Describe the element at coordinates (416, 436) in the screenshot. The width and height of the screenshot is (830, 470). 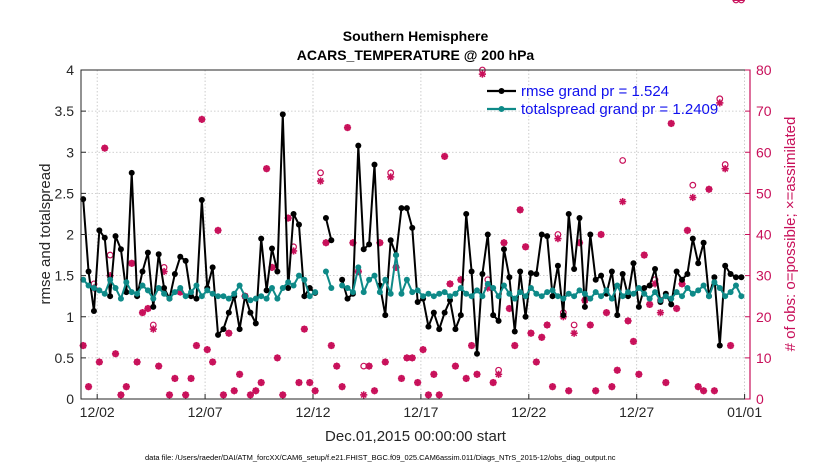
I see `x-axis-label: Dec.01,2015 00:00:00 start` at that location.